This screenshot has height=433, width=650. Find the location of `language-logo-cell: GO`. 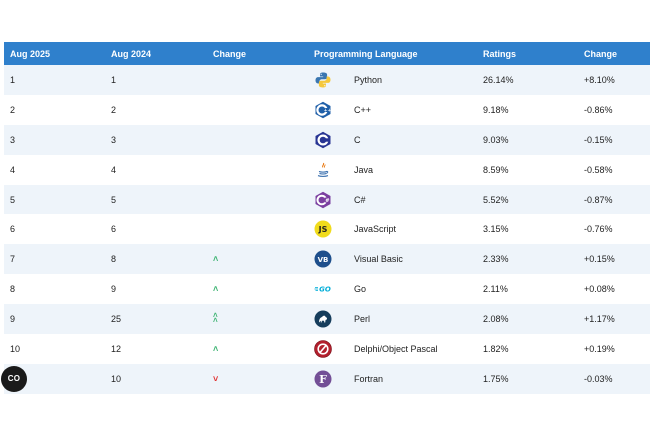

language-logo-cell: GO is located at coordinates (328, 289).